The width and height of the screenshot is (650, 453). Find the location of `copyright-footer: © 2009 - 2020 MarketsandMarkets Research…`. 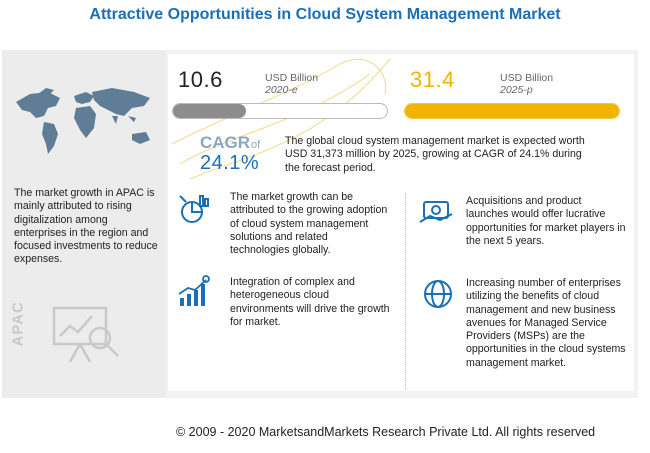

copyright-footer: © 2009 - 2020 MarketsandMarkets Research… is located at coordinates (386, 432).